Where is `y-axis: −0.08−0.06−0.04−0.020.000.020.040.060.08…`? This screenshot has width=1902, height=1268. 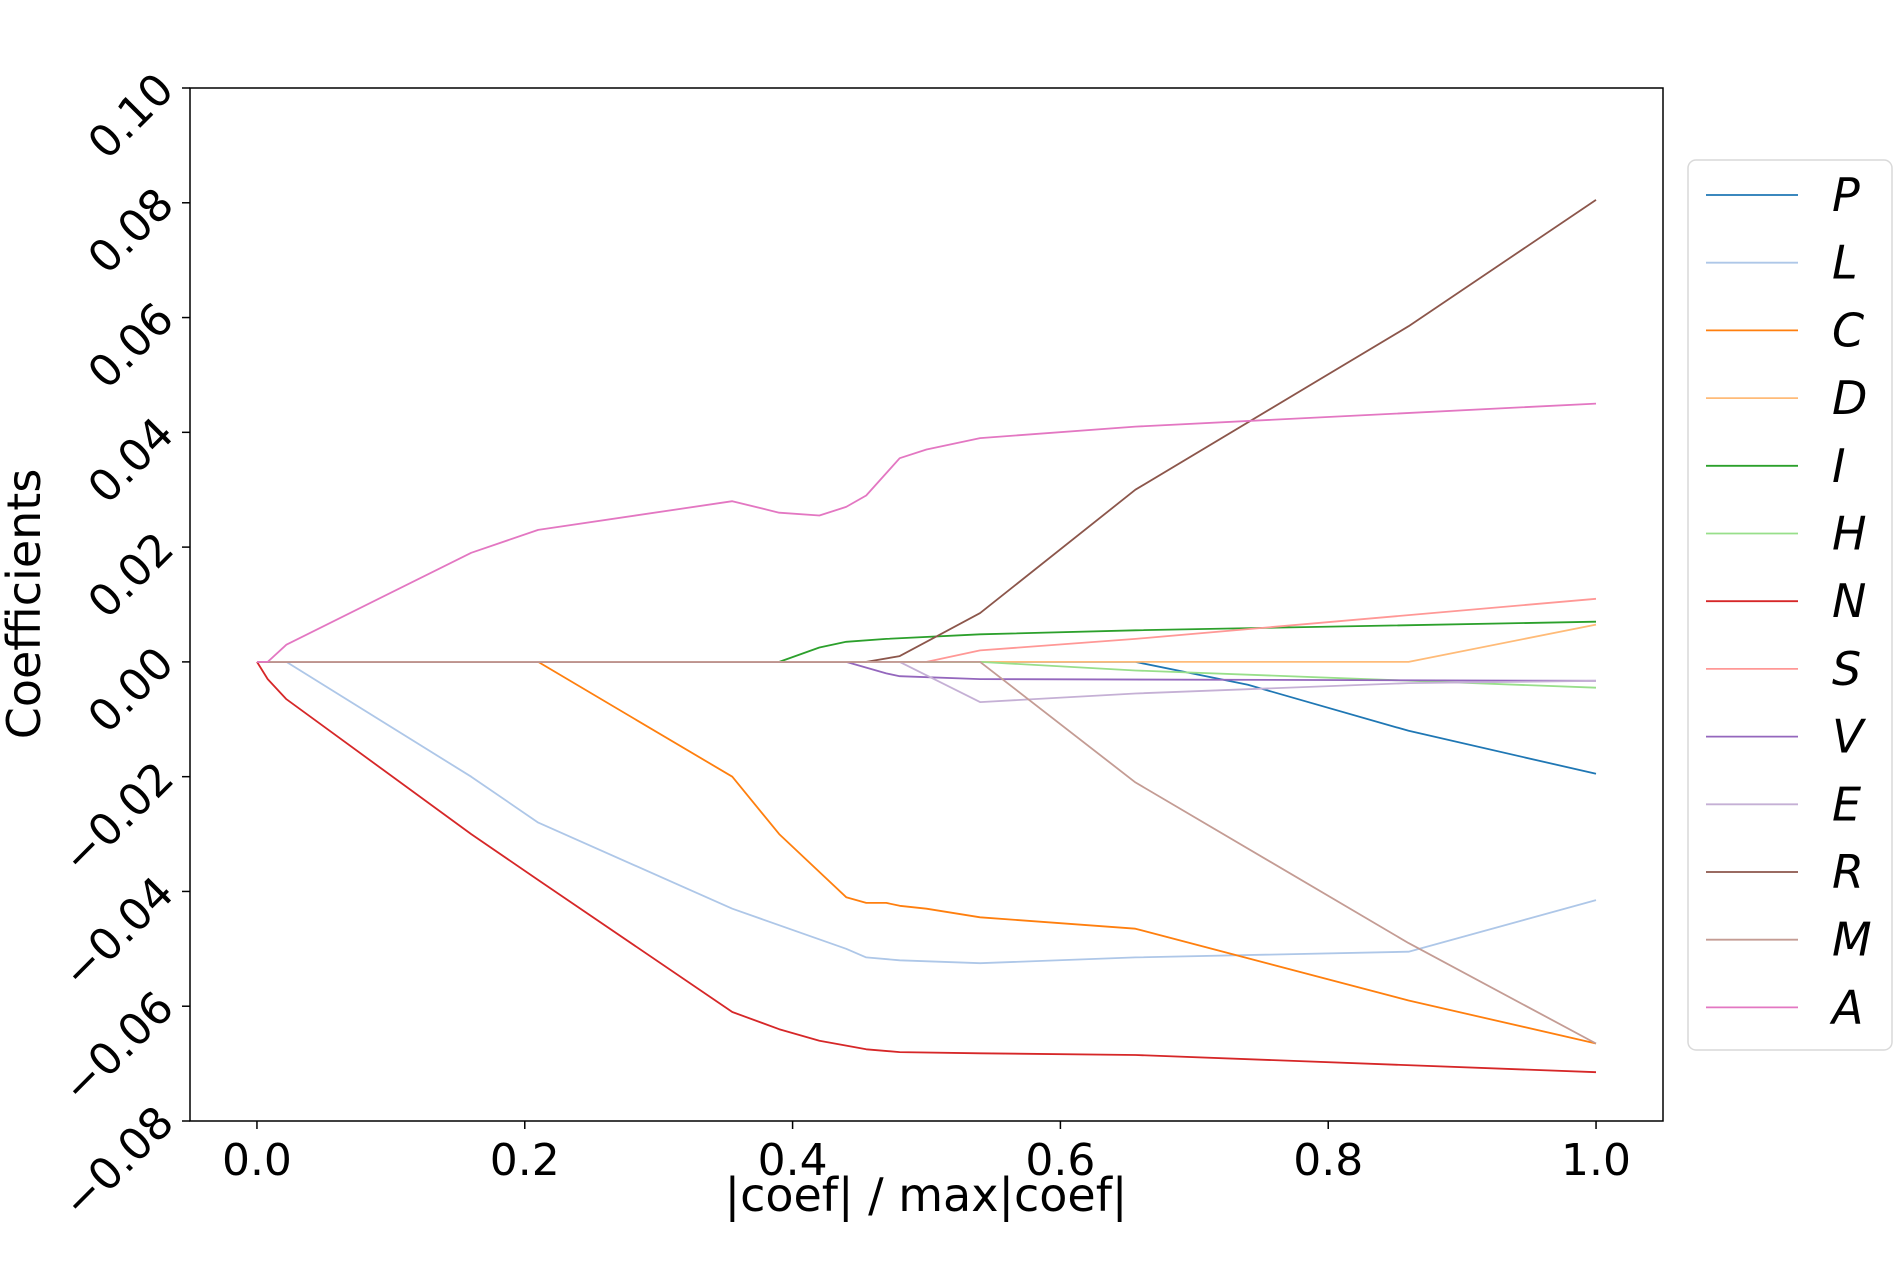 y-axis: −0.08−0.06−0.04−0.020.000.020.040.060.08… is located at coordinates (121, 646).